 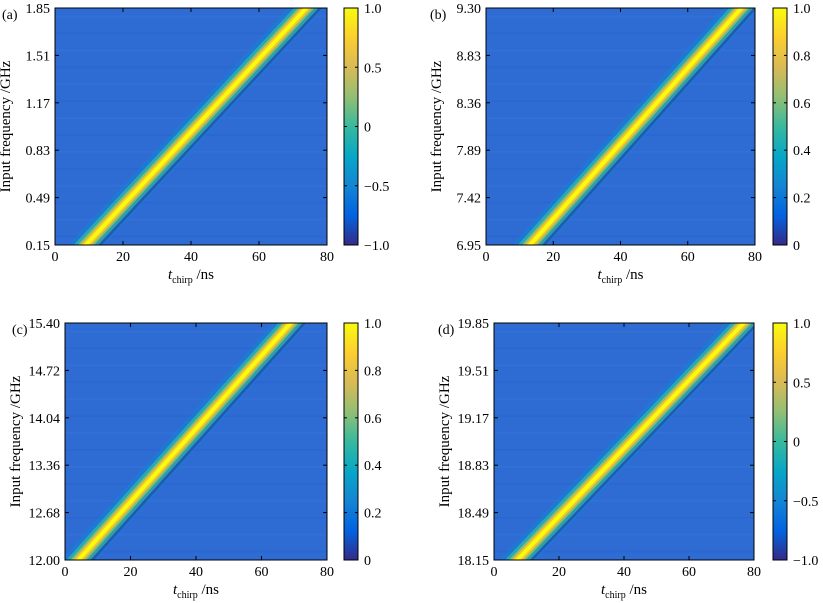 I want to click on y-tick-label: 15.40, so click(x=45, y=324).